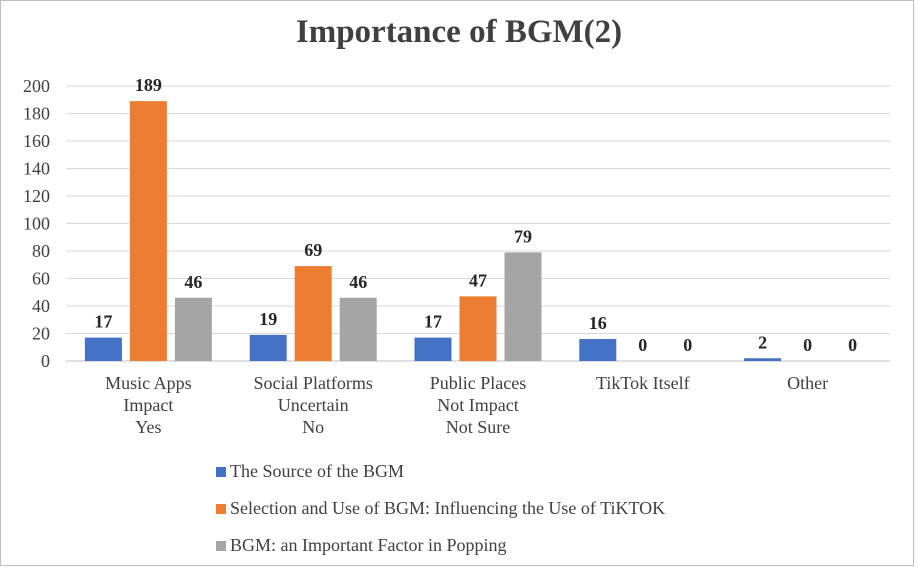  Describe the element at coordinates (478, 383) in the screenshot. I see `category-label: Public Places` at that location.